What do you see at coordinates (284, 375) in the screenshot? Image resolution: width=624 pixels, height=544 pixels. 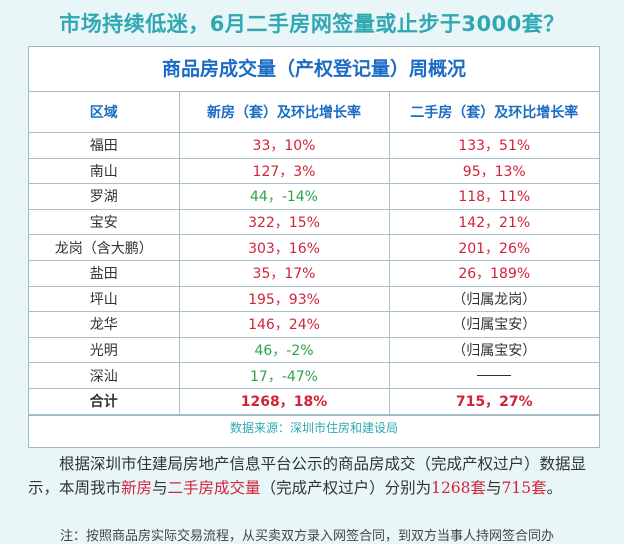 I see `new-cell: 17，-47%` at bounding box center [284, 375].